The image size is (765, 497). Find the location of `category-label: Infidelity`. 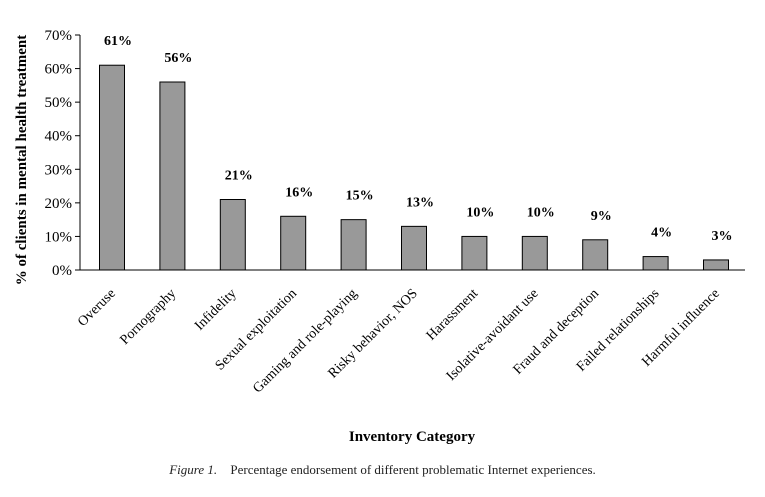

category-label: Infidelity is located at coordinates (215, 309).